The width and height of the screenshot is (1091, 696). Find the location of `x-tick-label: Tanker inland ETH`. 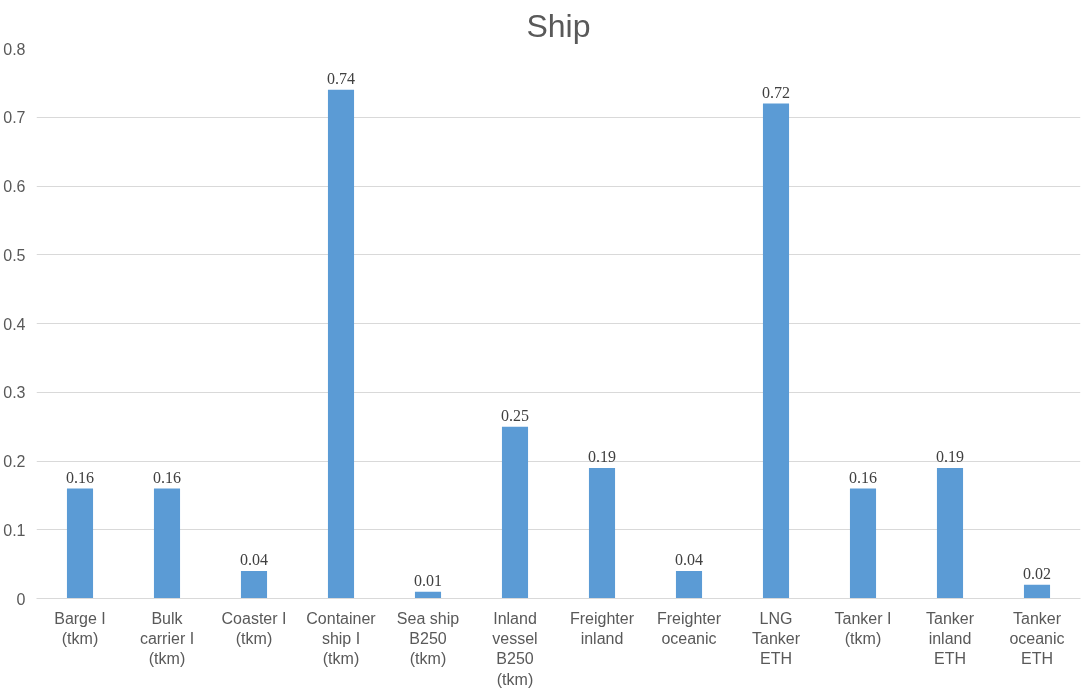

x-tick-label: Tanker inland ETH is located at coordinates (950, 638).